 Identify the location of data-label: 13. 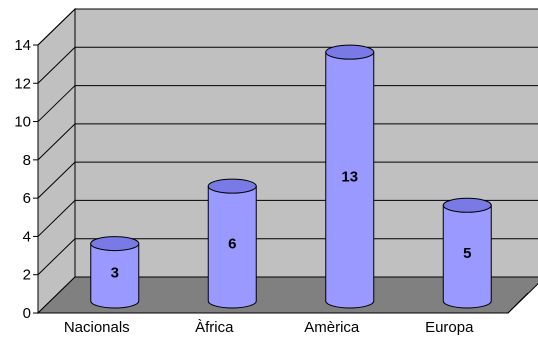
(349, 177).